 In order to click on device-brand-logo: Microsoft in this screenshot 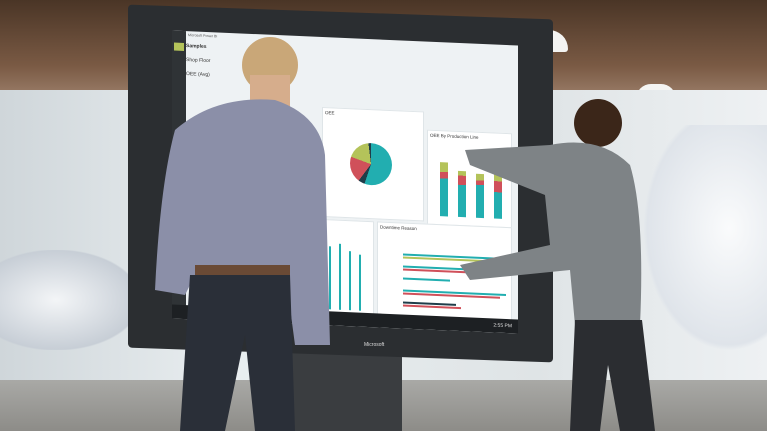, I will do `click(374, 345)`.